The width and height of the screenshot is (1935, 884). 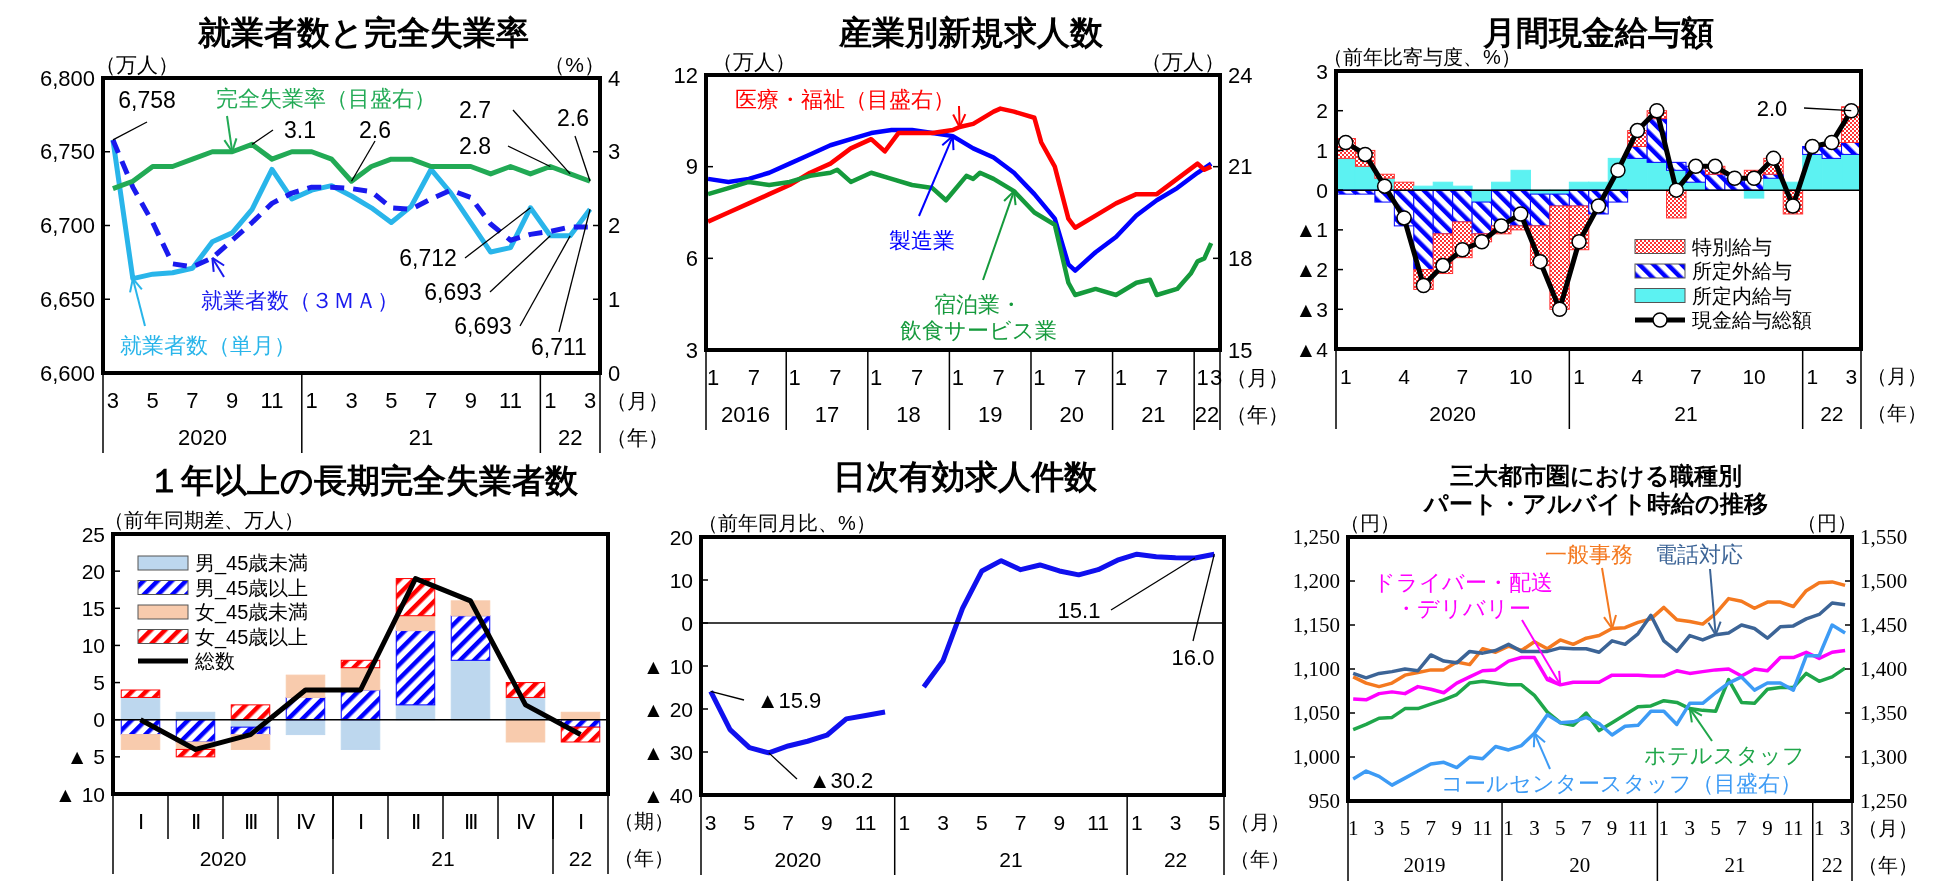 What do you see at coordinates (363, 480) in the screenshot?
I see `chart-title: １年以上の長期完全失業者数` at bounding box center [363, 480].